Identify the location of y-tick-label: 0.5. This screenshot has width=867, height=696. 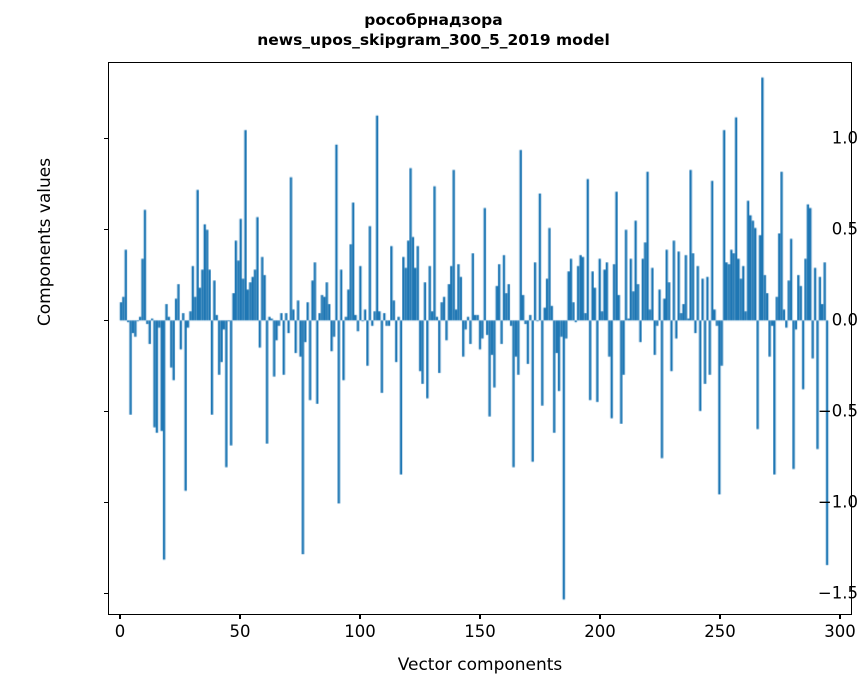
(844, 229).